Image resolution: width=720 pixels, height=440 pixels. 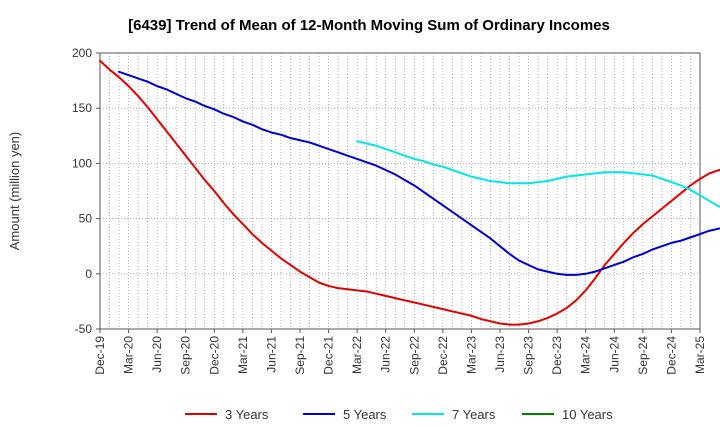 What do you see at coordinates (100, 355) in the screenshot?
I see `x-tick-label: Dec-19` at bounding box center [100, 355].